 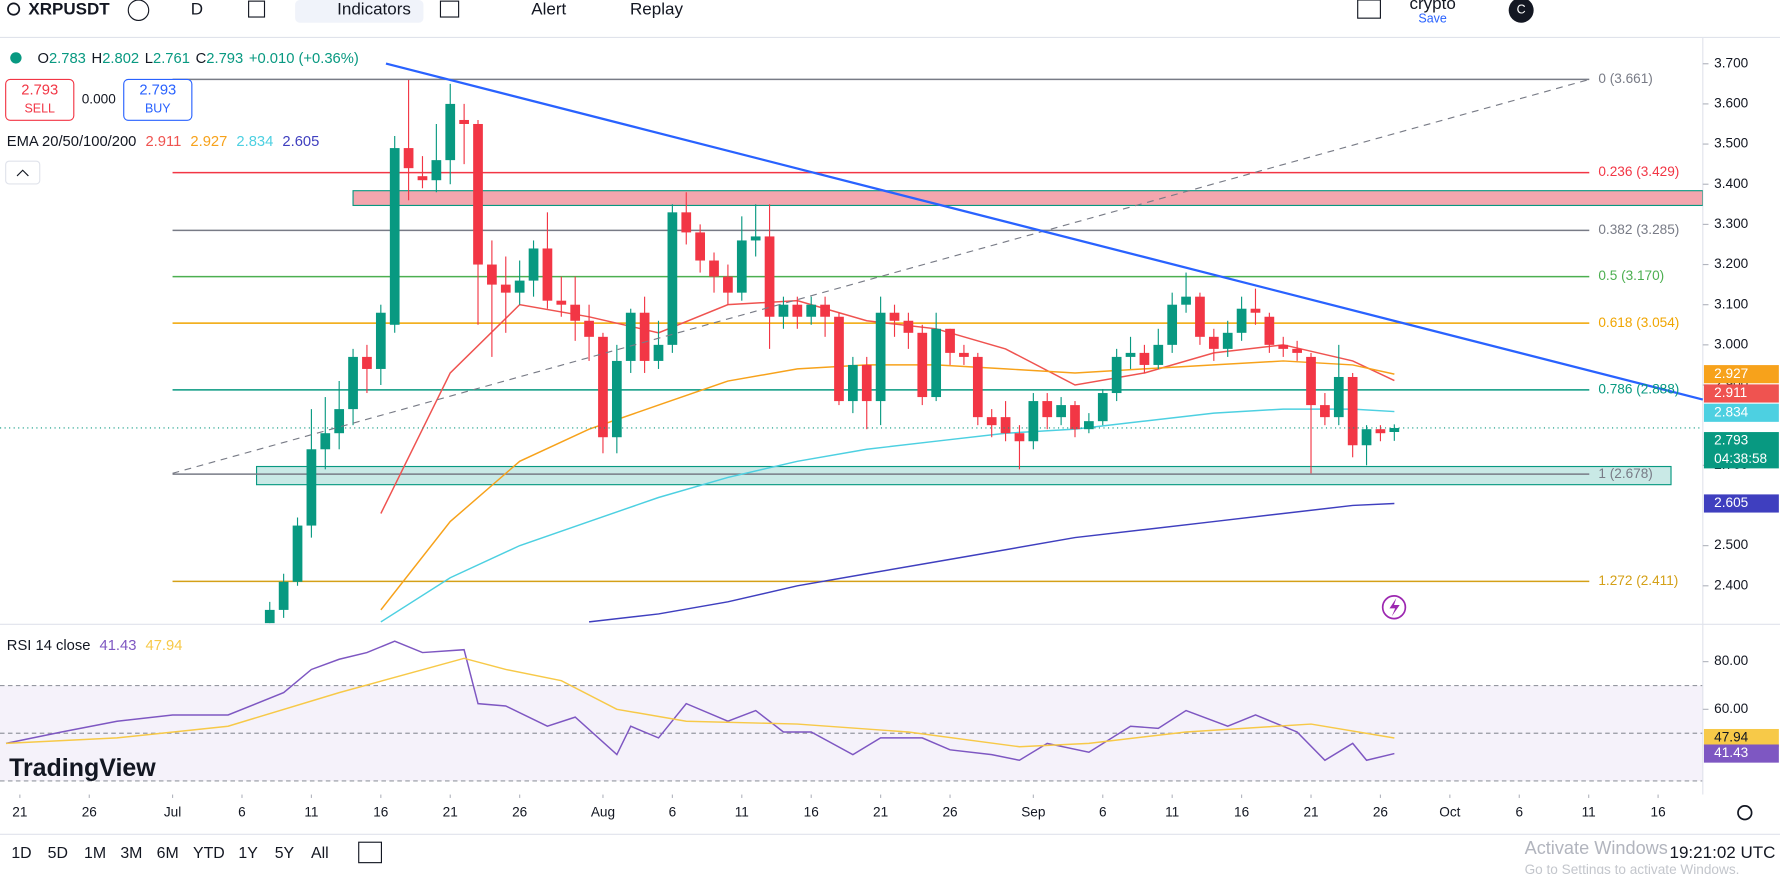 I want to click on countdown: 04:38:58, so click(x=1740, y=458).